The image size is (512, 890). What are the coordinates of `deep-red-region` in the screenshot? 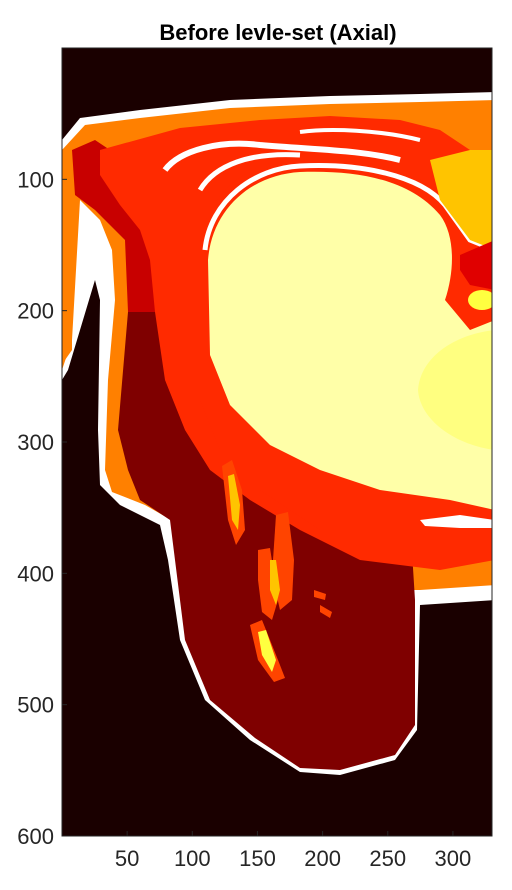 It's located at (113, 226).